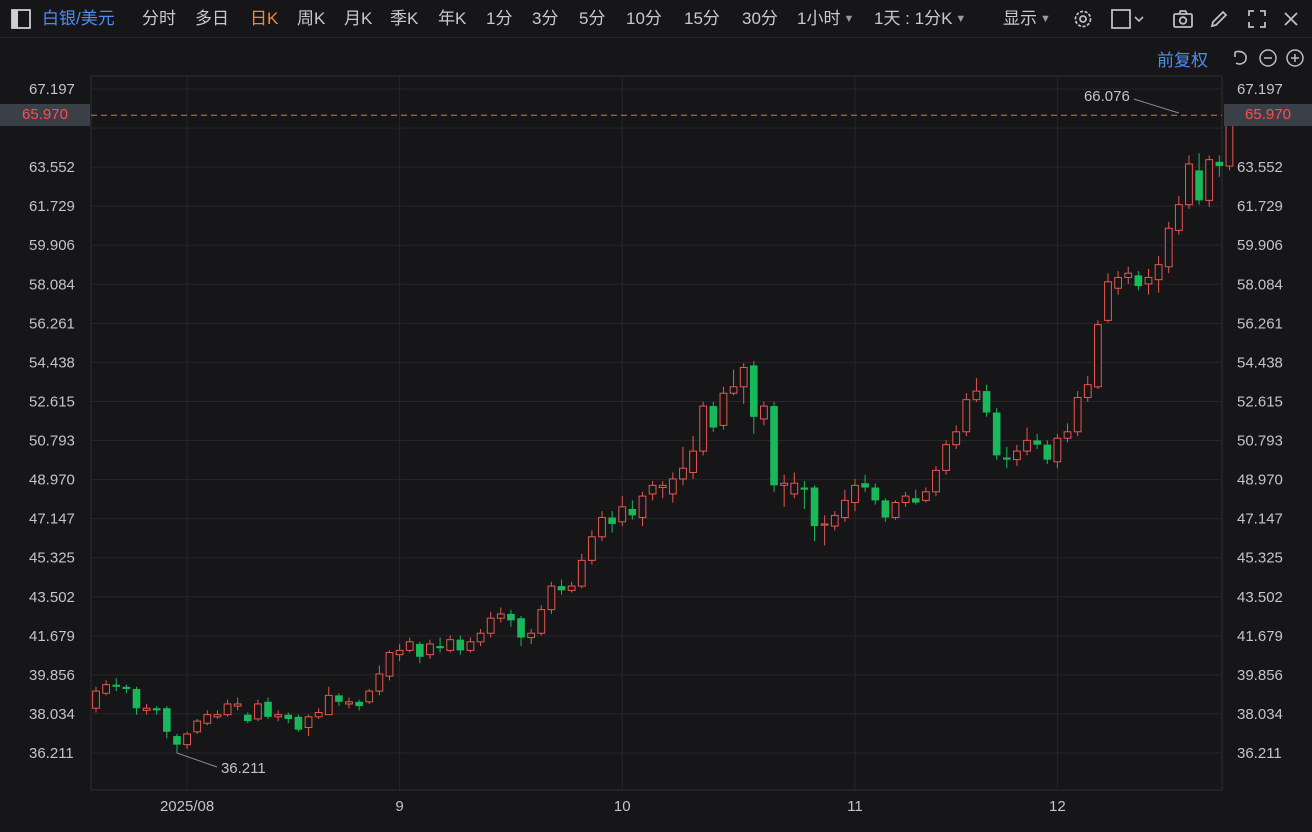 Image resolution: width=1312 pixels, height=832 pixels. What do you see at coordinates (212, 18) in the screenshot?
I see `period-tab-1: 多日` at bounding box center [212, 18].